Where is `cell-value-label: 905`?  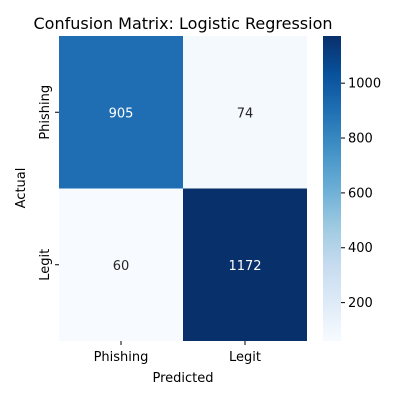 cell-value-label: 905 is located at coordinates (121, 113).